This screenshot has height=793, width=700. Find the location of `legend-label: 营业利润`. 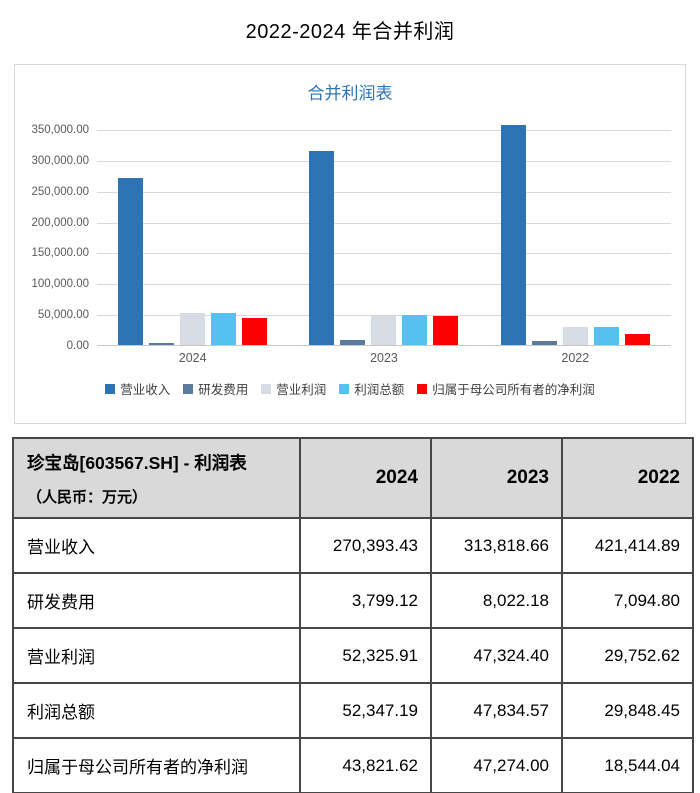

legend-label: 营业利润 is located at coordinates (301, 390).